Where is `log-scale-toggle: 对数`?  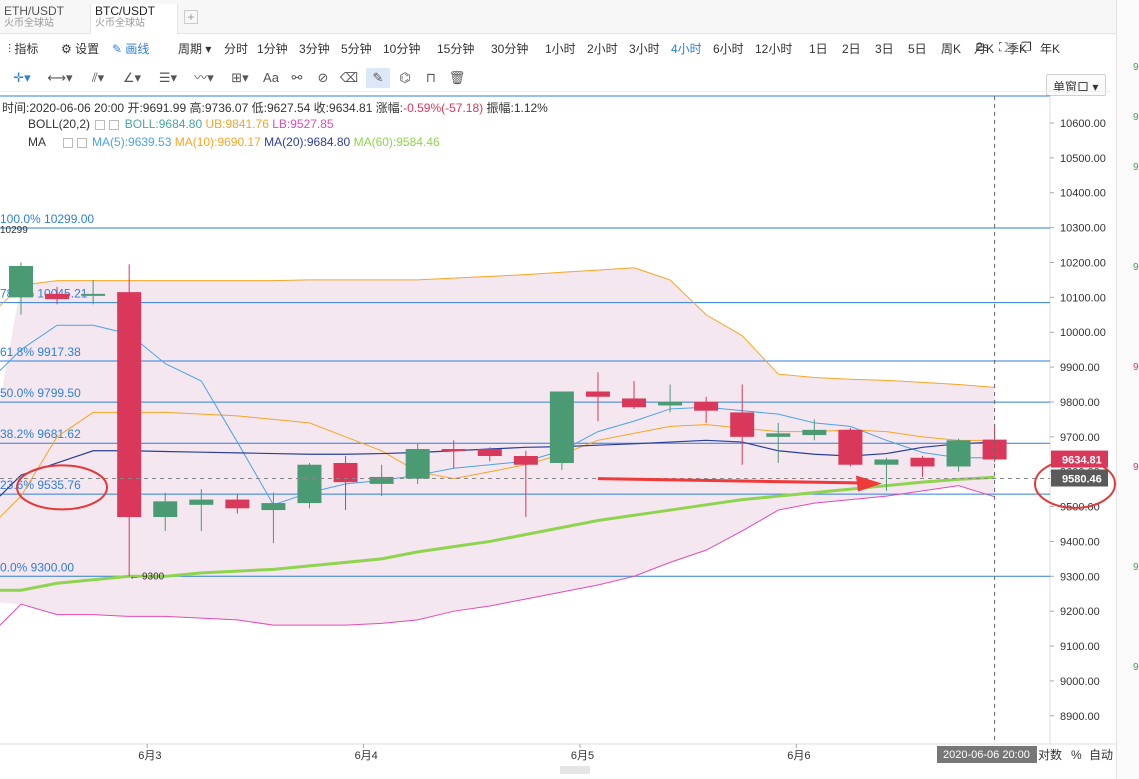
log-scale-toggle: 对数 is located at coordinates (1050, 754).